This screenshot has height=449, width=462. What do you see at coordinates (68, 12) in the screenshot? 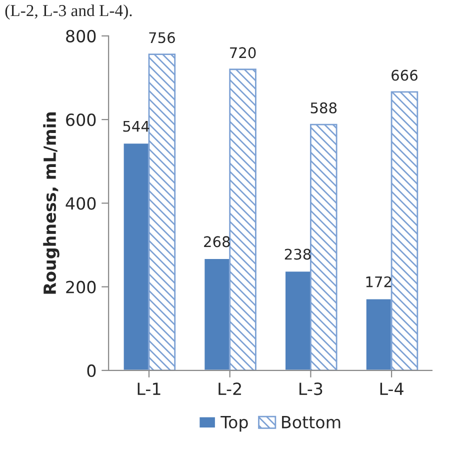
I see `text: (L-2, L-3 and L-4).` at bounding box center [68, 12].